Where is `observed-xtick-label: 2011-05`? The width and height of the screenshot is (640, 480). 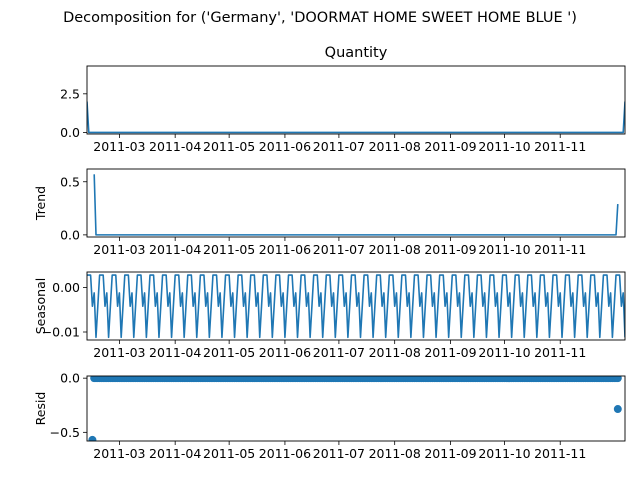 observed-xtick-label: 2011-05 is located at coordinates (229, 146).